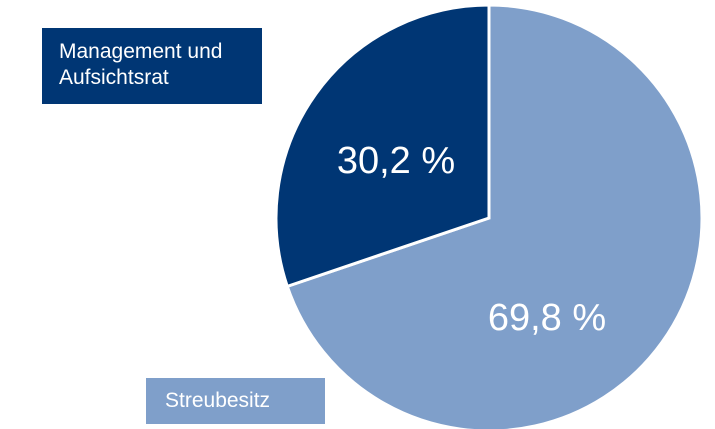  Describe the element at coordinates (396, 161) in the screenshot. I see `value-label: 30,2 %` at that location.